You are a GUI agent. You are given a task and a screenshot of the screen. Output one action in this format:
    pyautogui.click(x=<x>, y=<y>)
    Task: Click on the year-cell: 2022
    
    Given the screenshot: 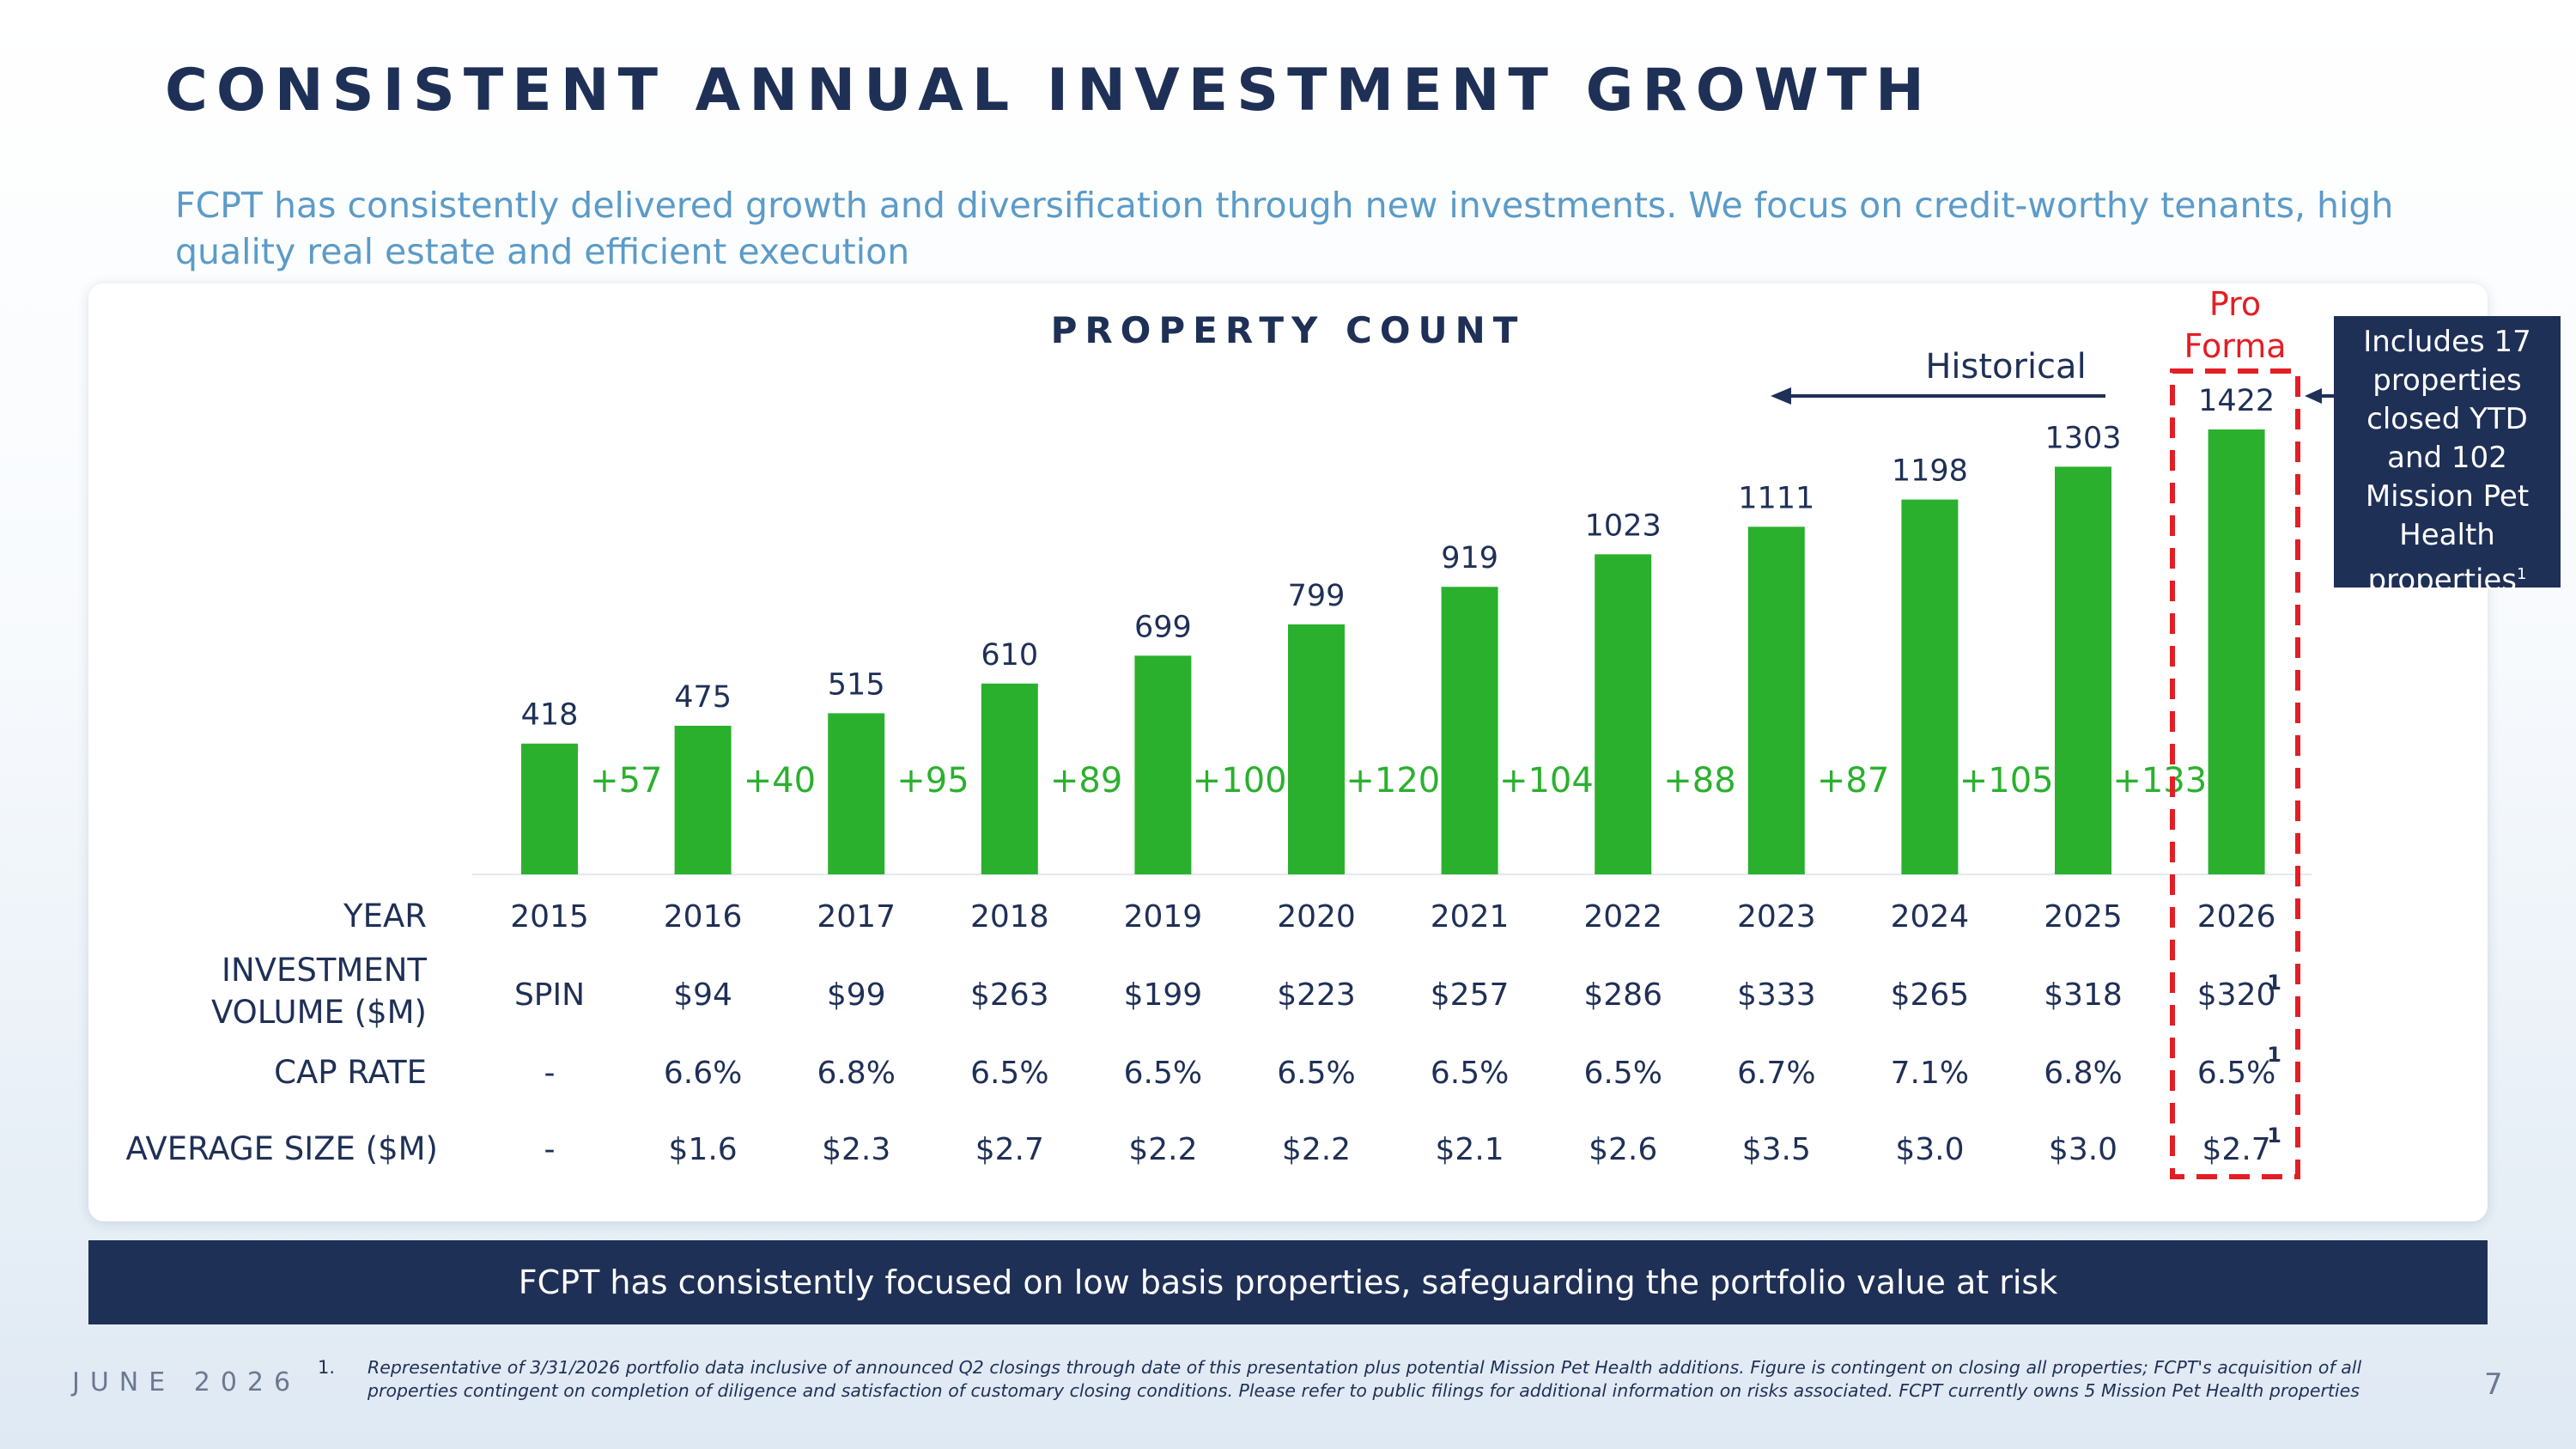 What is the action you would take?
    pyautogui.click(x=1623, y=917)
    